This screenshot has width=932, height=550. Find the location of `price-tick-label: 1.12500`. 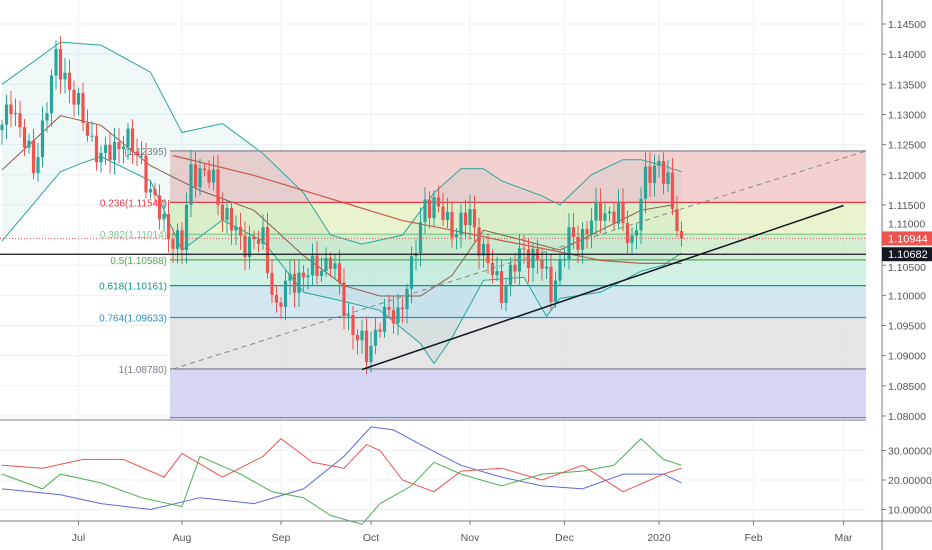

price-tick-label: 1.12500 is located at coordinates (907, 146).